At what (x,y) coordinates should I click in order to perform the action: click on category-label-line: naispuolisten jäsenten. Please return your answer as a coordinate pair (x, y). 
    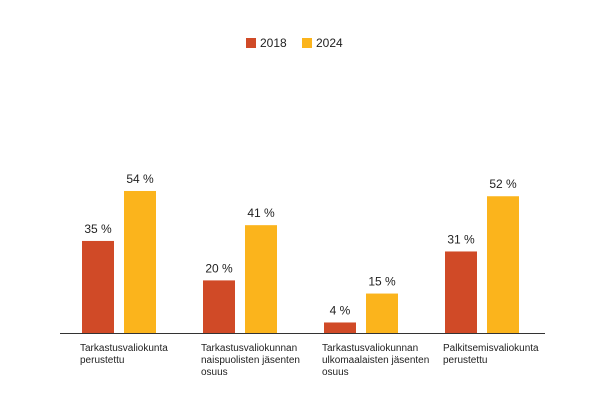
    Looking at the image, I should click on (250, 360).